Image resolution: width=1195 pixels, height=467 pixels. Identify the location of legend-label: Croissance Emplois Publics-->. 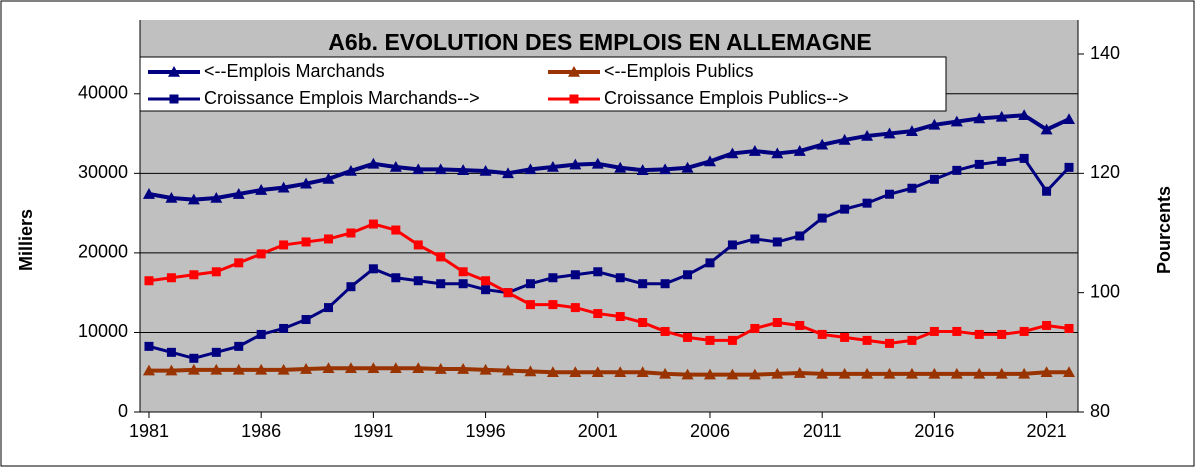
(726, 98).